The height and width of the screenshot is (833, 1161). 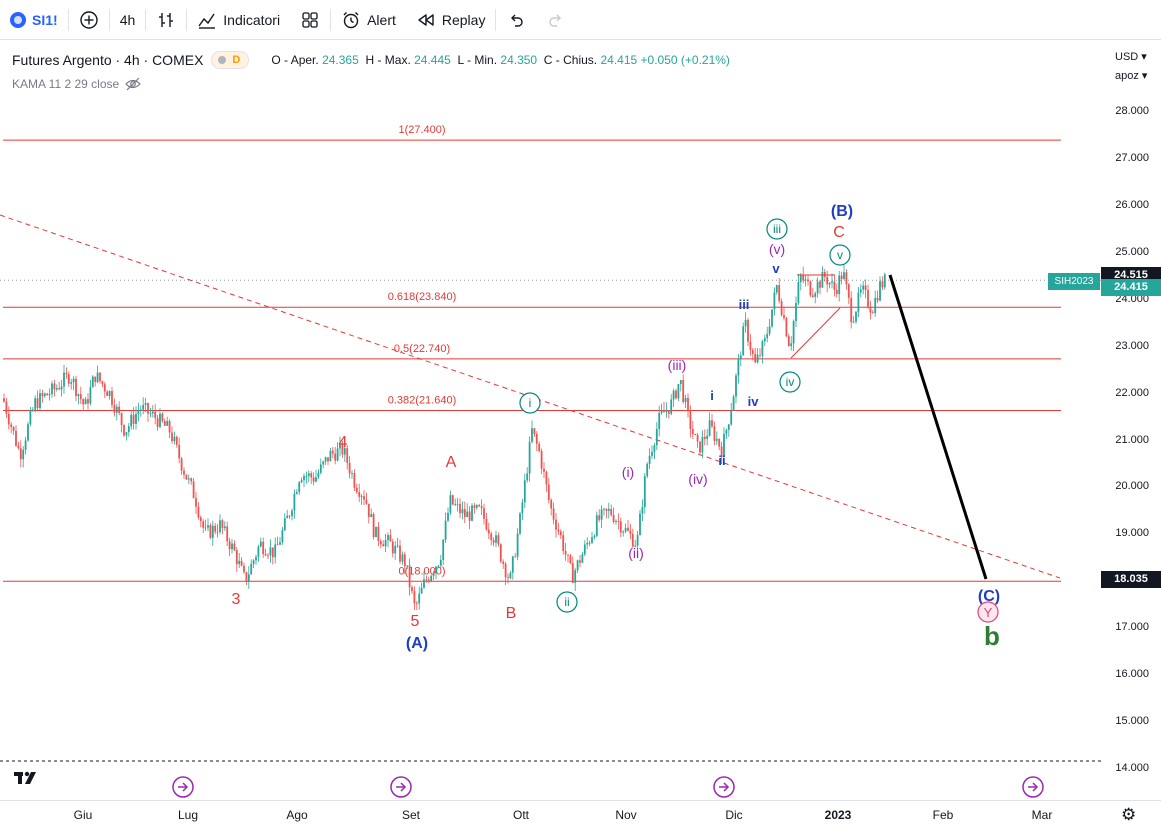 I want to click on data-status-badge: D, so click(x=230, y=60).